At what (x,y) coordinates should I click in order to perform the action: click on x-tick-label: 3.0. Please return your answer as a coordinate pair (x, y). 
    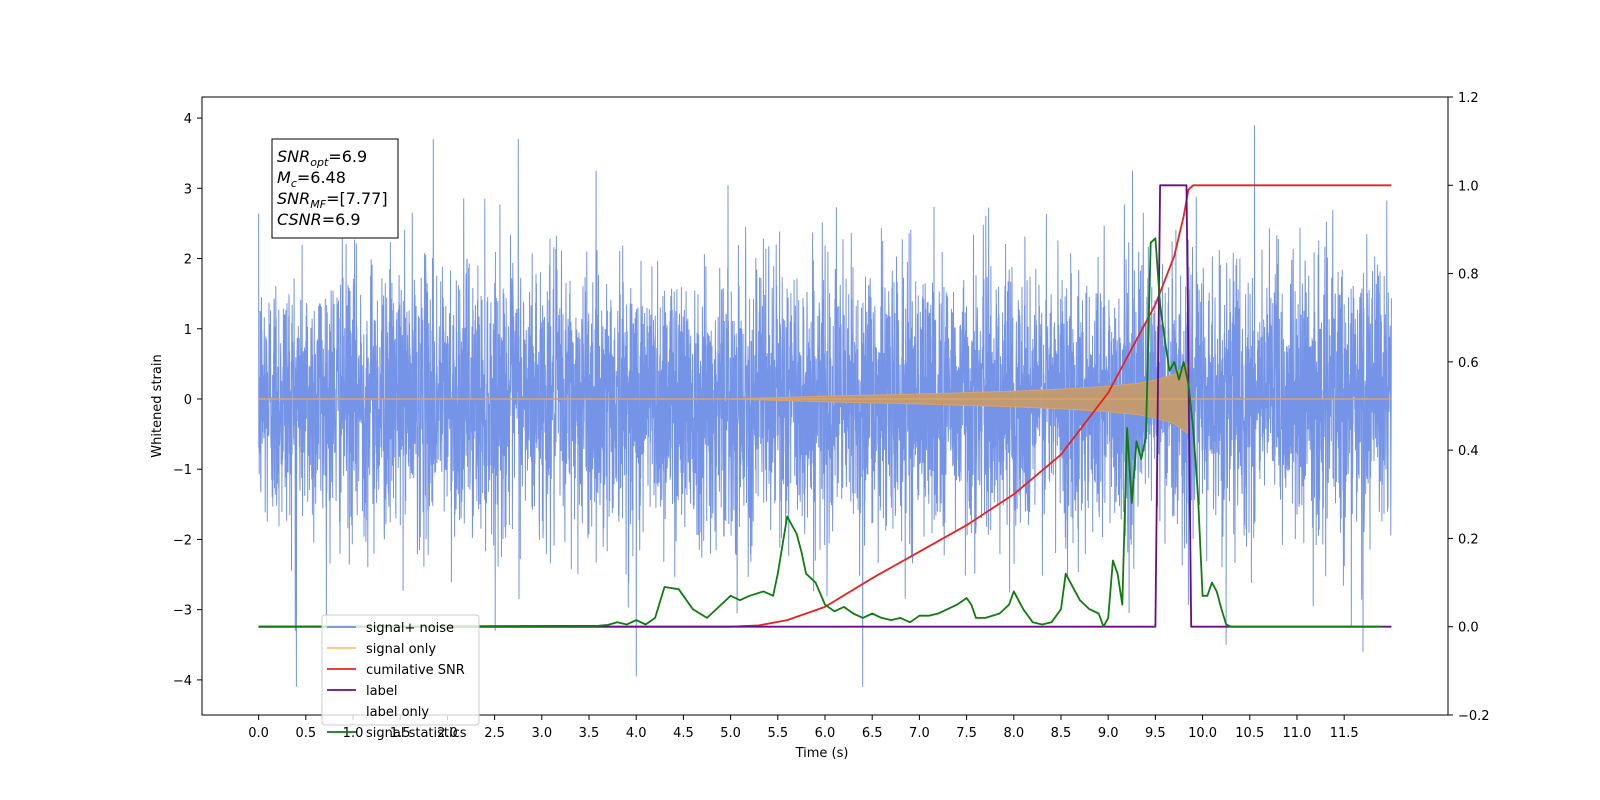
    Looking at the image, I should click on (541, 733).